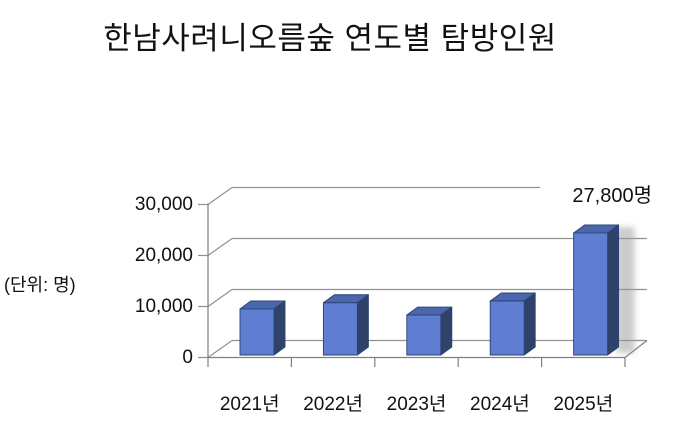 Image resolution: width=681 pixels, height=448 pixels. Describe the element at coordinates (583, 404) in the screenshot. I see `x-tick-label-2025: 2025년` at that location.